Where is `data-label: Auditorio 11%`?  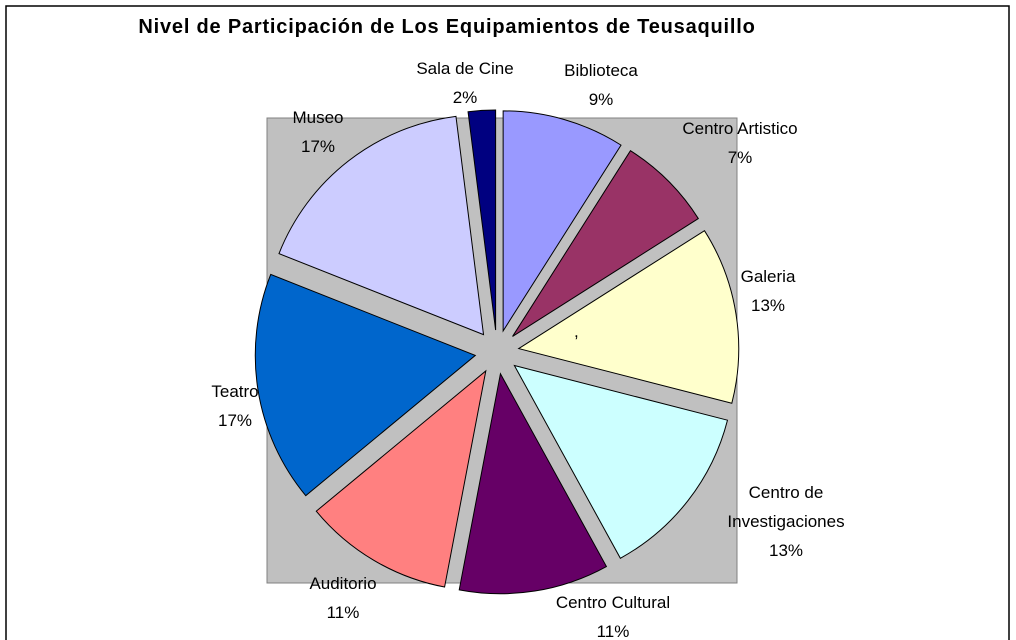
data-label: Auditorio 11% is located at coordinates (343, 598).